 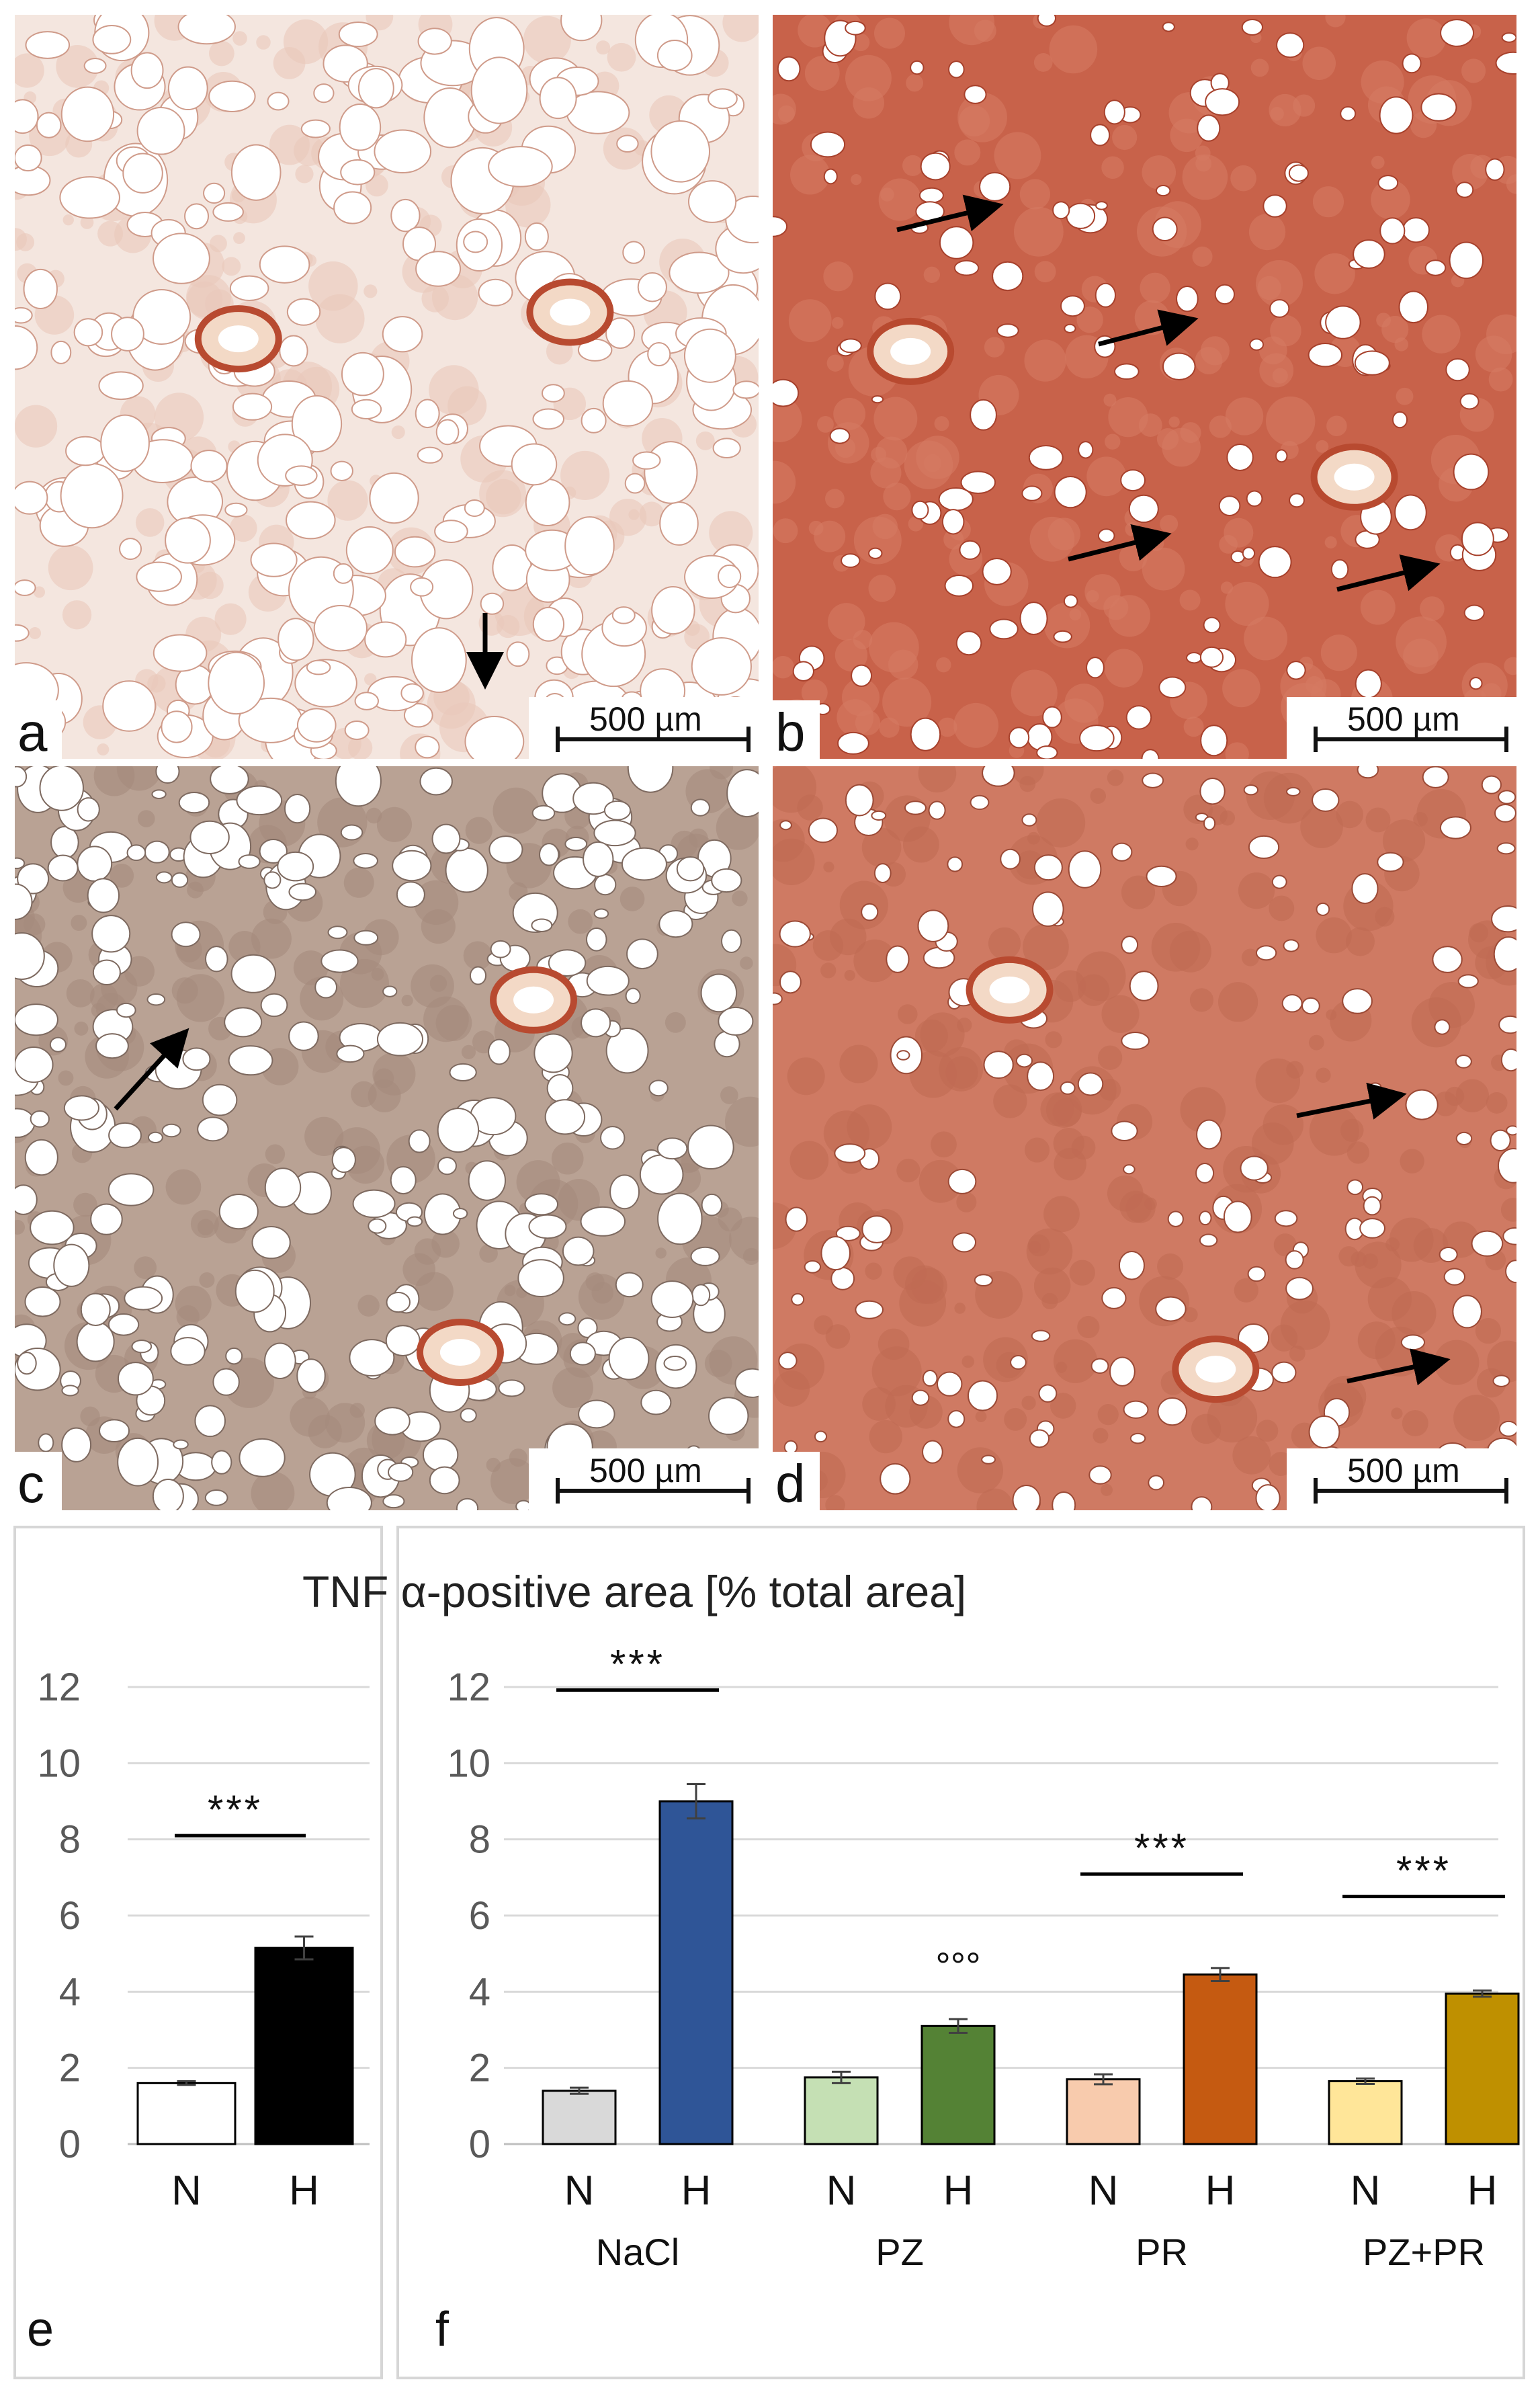 What do you see at coordinates (459, 1353) in the screenshot?
I see `airway-lumen` at bounding box center [459, 1353].